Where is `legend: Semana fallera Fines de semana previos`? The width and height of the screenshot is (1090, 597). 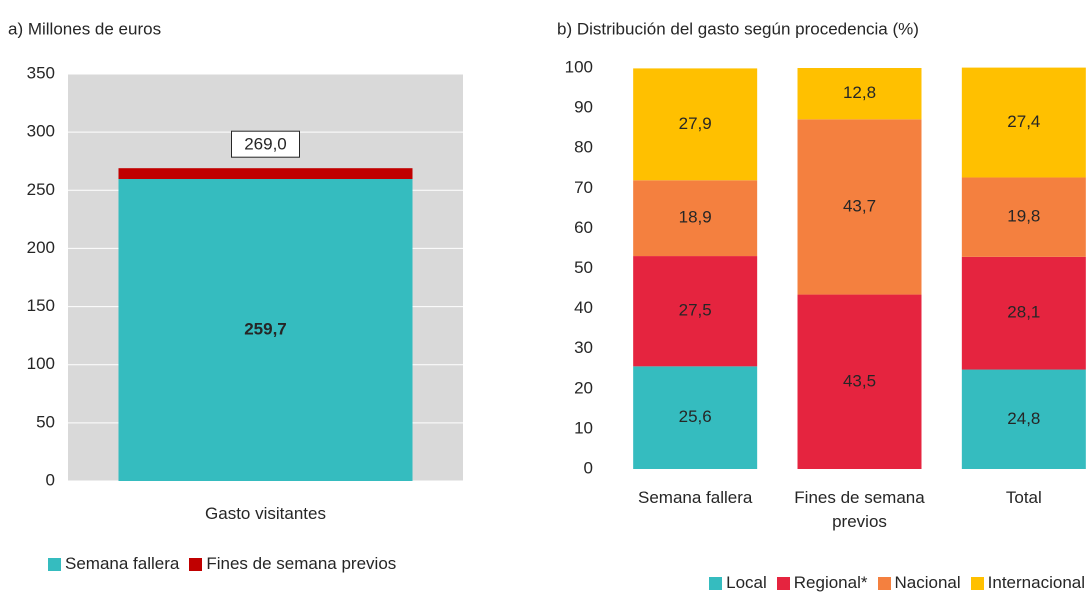 legend: Semana fallera Fines de semana previos is located at coordinates (222, 564).